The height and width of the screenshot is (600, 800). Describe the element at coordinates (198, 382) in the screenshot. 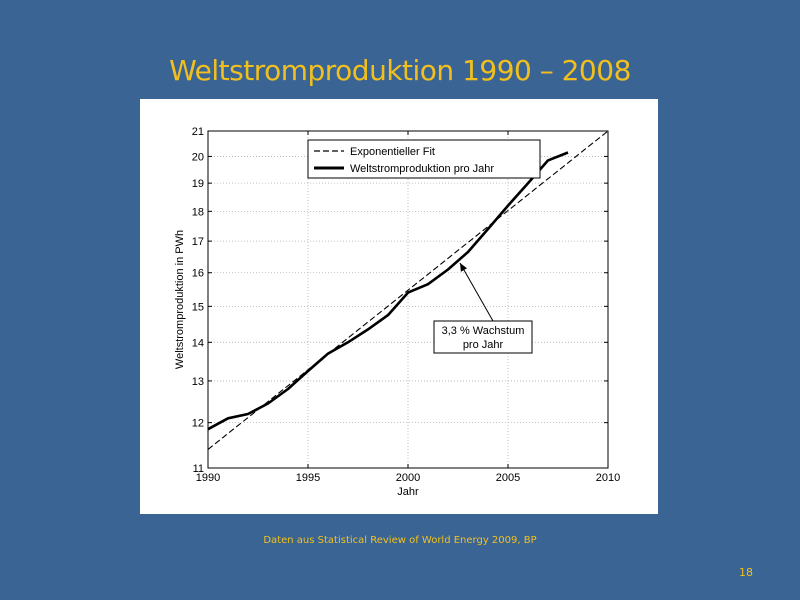

I see `y-tick-label: 13` at that location.